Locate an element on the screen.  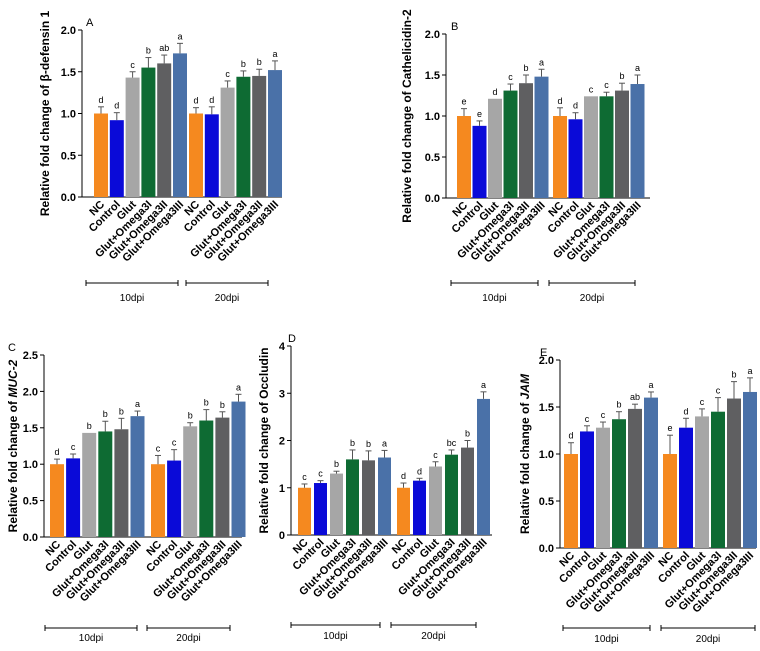
bar-20dpi-glut-omega3iii is located at coordinates (275, 133).